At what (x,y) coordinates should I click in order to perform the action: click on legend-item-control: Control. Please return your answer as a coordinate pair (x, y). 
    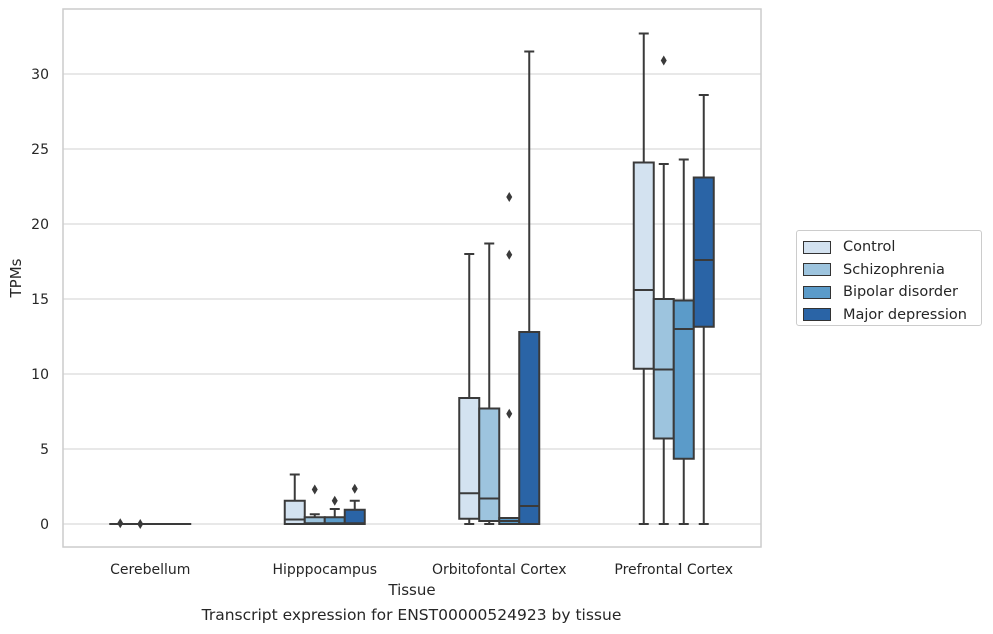
    Looking at the image, I should click on (892, 247).